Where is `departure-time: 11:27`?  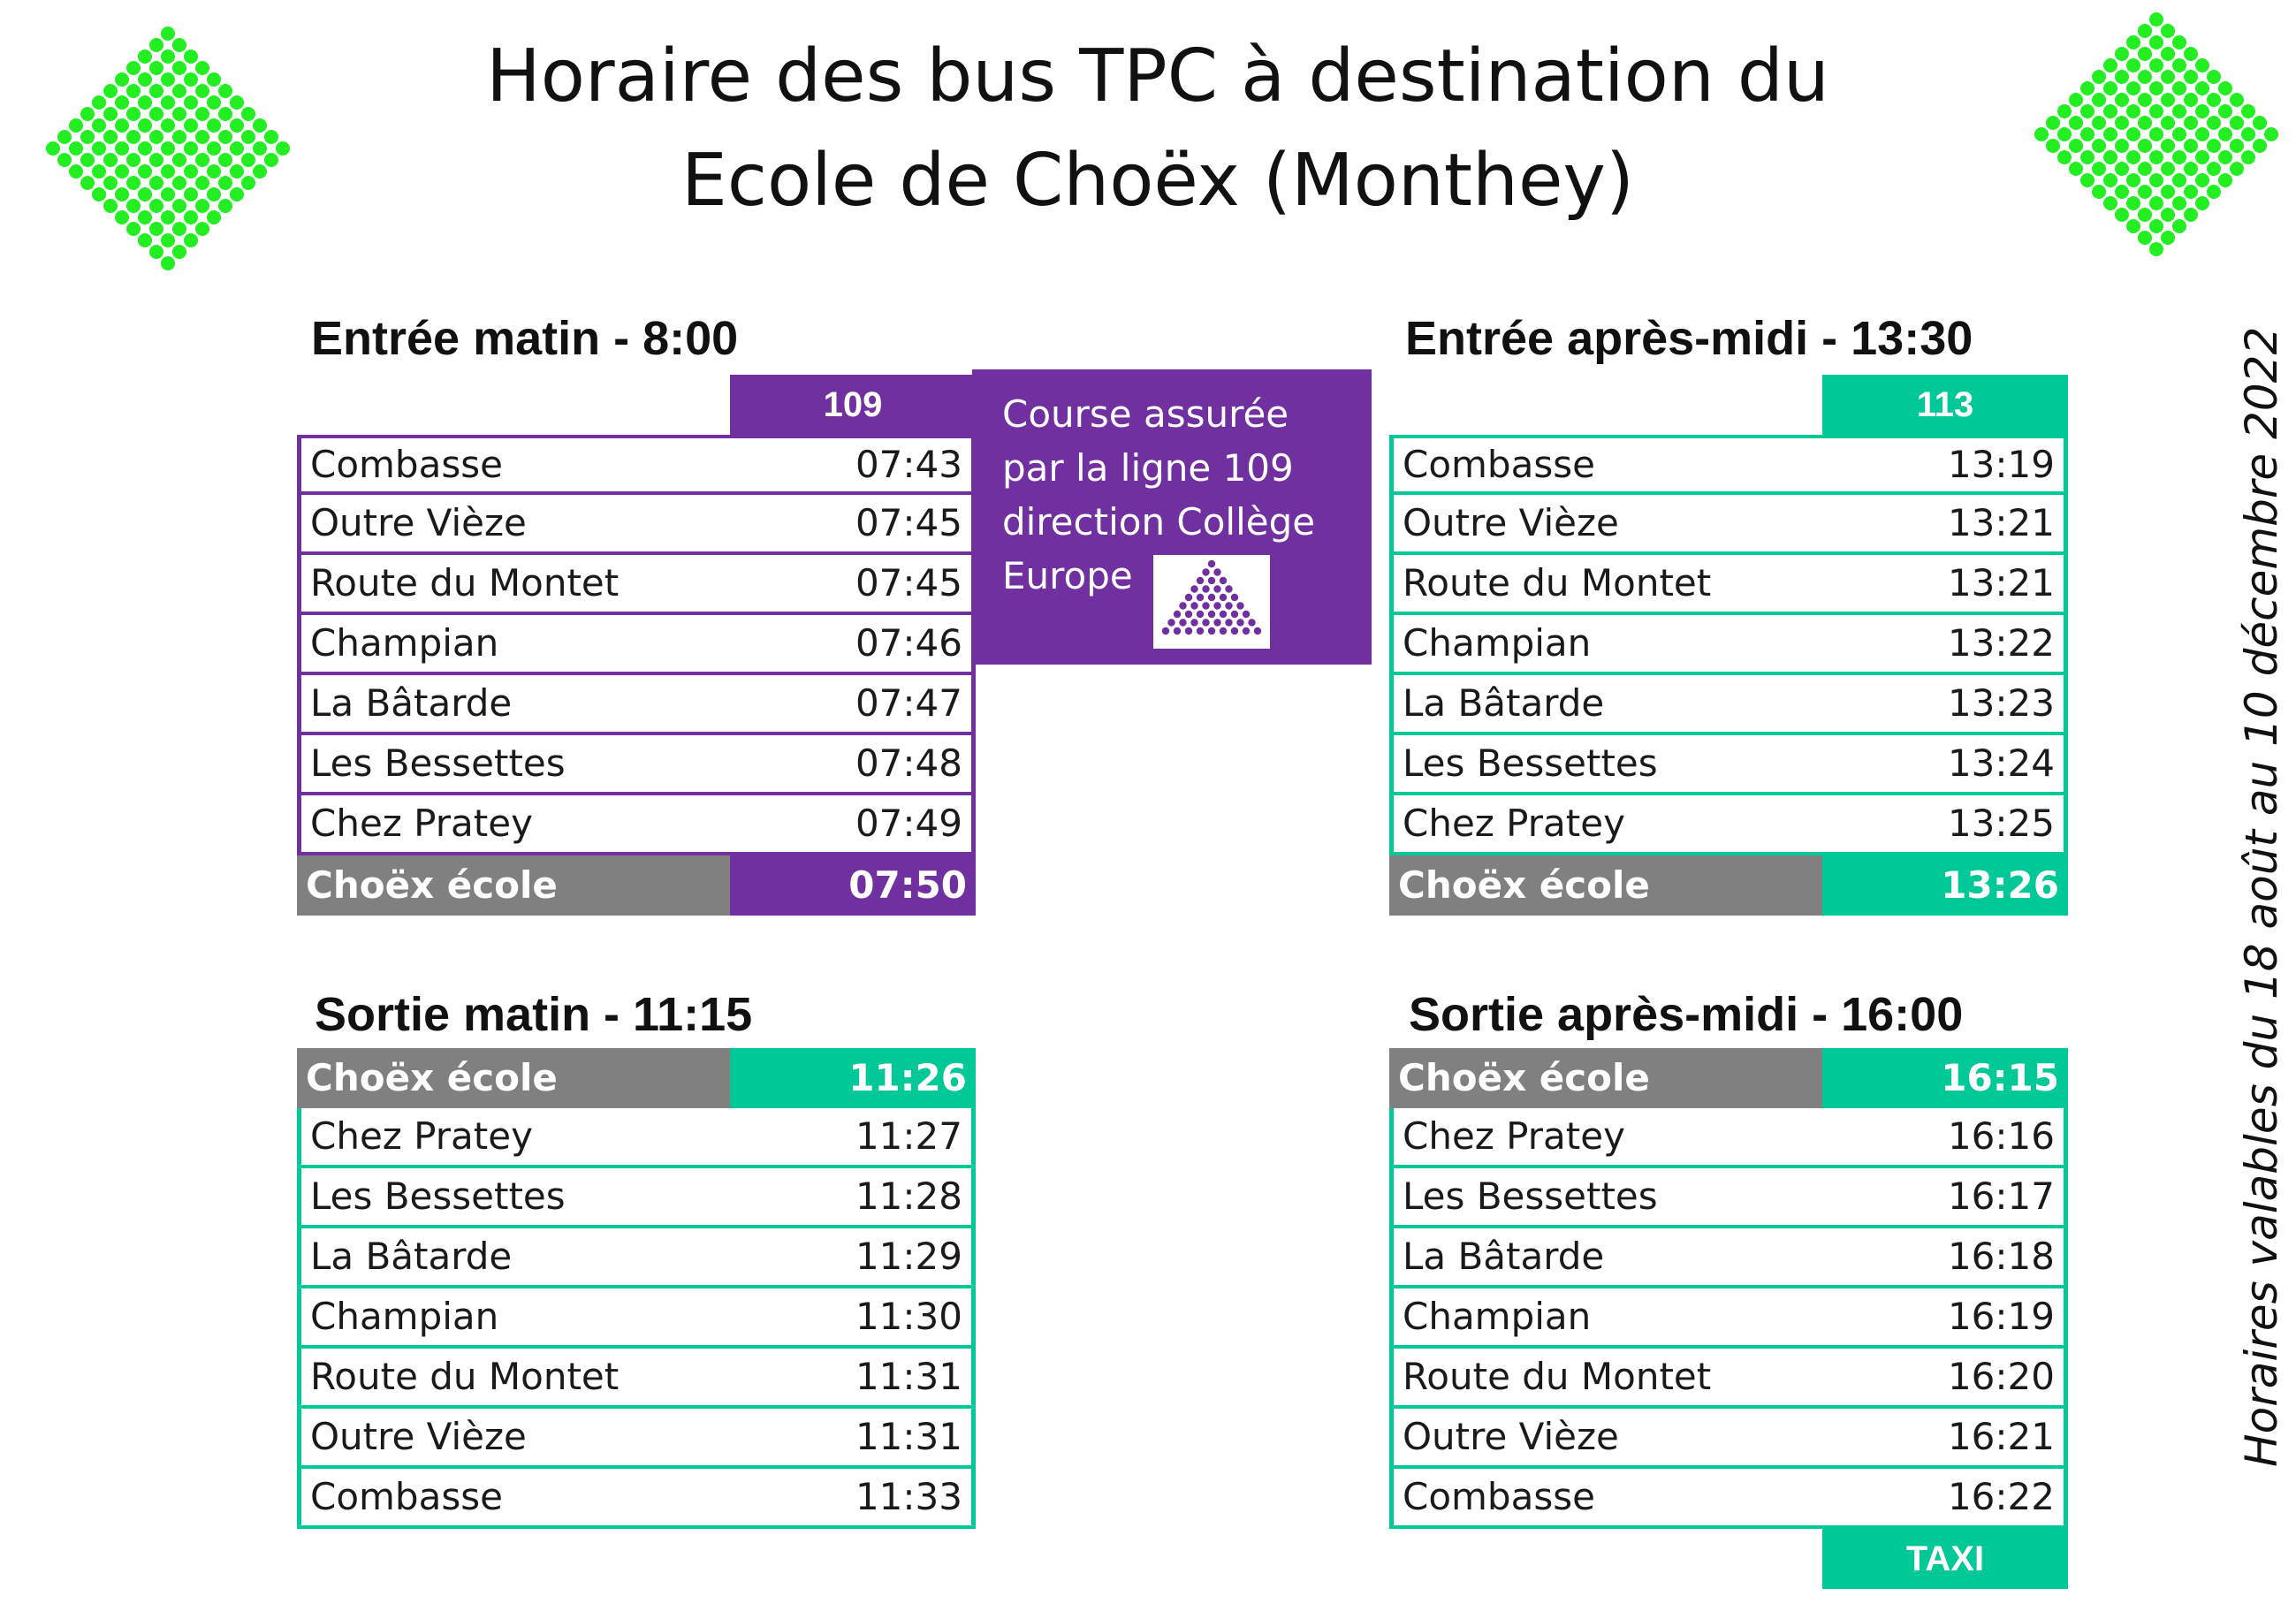 departure-time: 11:27 is located at coordinates (909, 1136).